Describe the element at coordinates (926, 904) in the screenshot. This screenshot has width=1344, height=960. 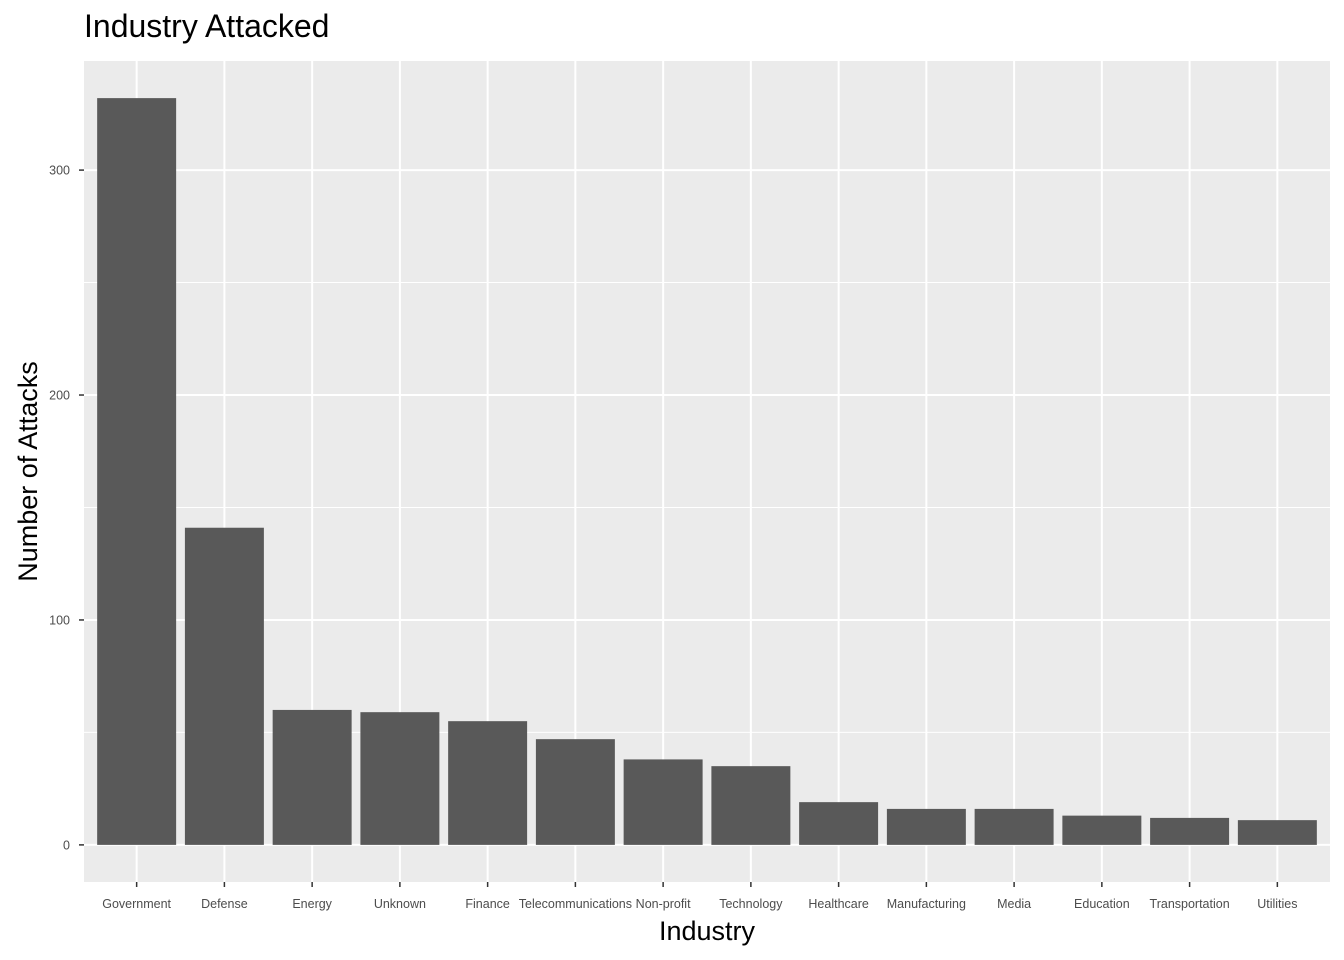
I see `x-tick-label: Manufacturing` at that location.